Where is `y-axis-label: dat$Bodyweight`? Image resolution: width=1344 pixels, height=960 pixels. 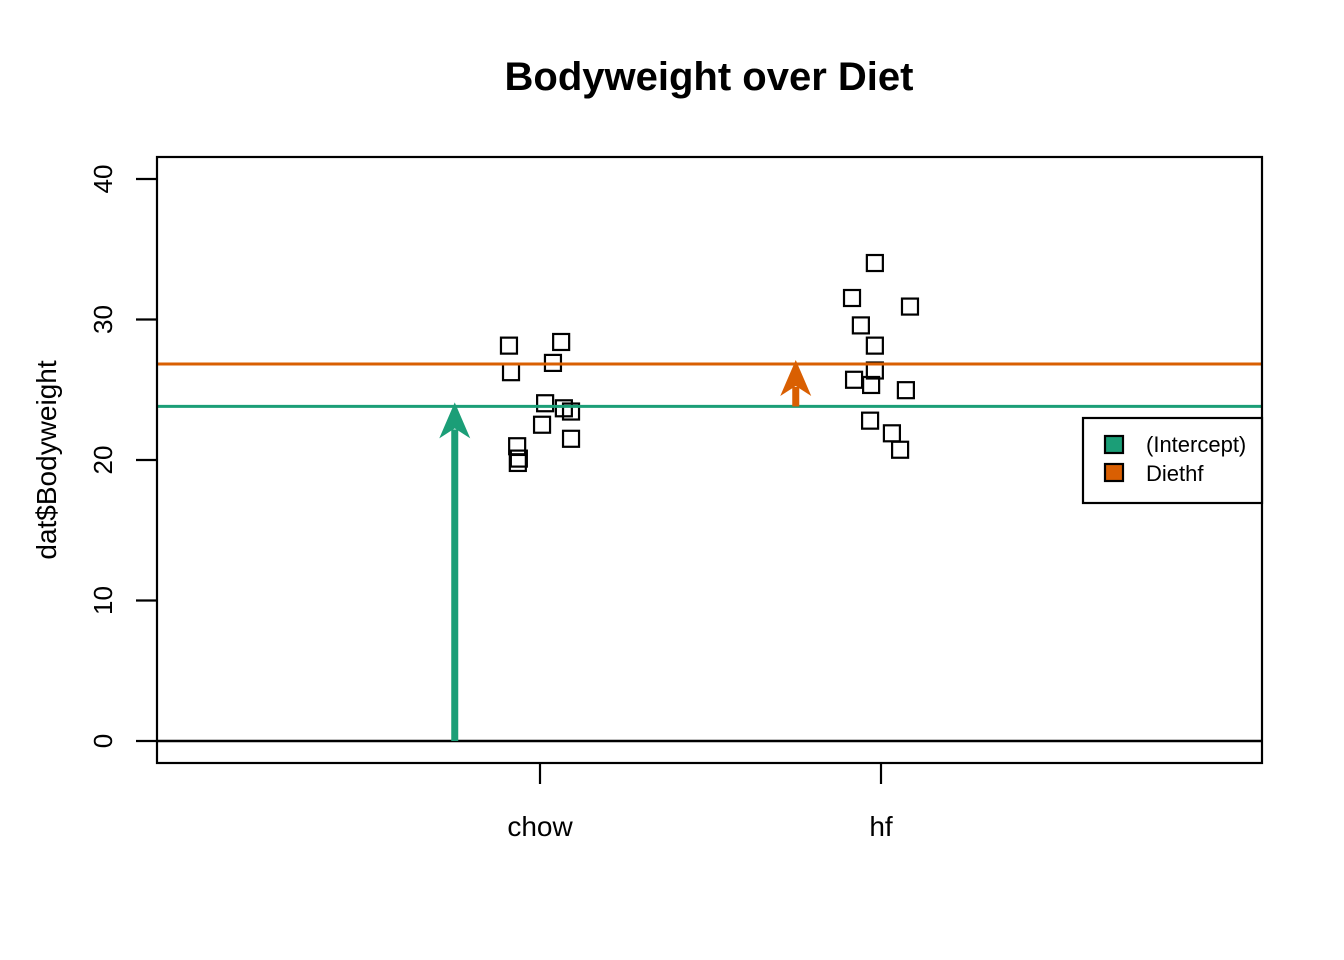
y-axis-label: dat$Bodyweight is located at coordinates (46, 459).